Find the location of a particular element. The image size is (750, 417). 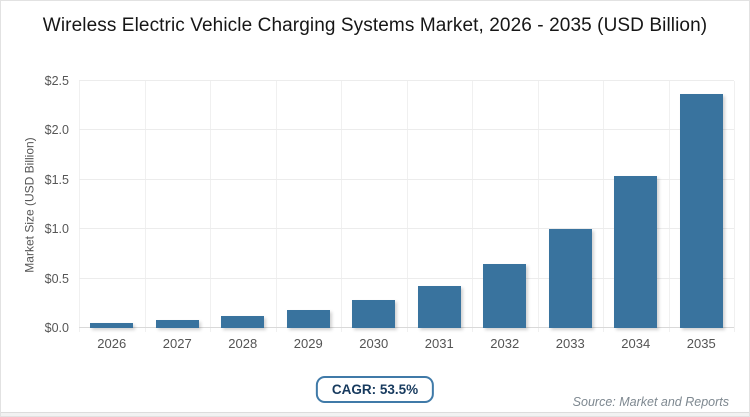

bar-2034 is located at coordinates (636, 251).